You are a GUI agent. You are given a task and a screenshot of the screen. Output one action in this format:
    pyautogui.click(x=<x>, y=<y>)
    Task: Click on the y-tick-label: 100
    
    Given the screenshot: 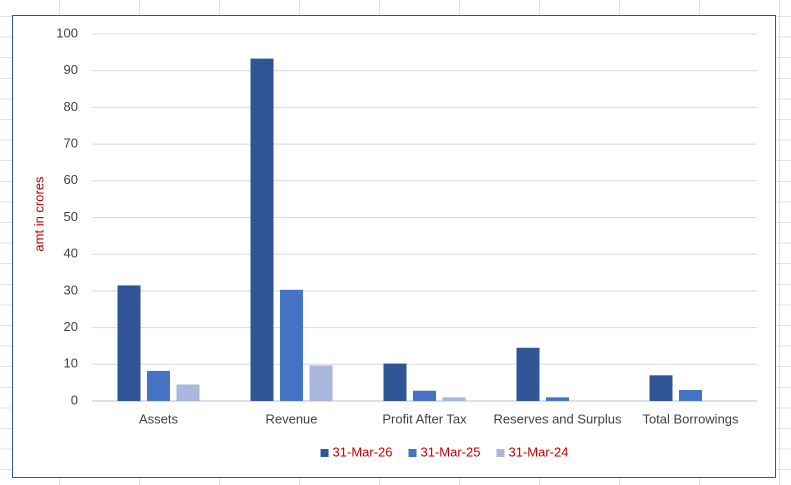 What is the action you would take?
    pyautogui.click(x=67, y=32)
    